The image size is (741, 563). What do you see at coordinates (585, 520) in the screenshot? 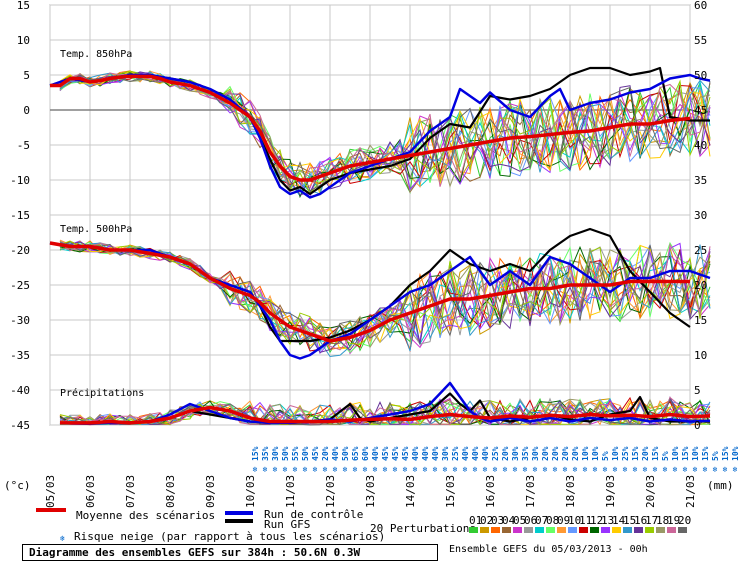
I see `perturb-id-label: 11` at bounding box center [585, 520].